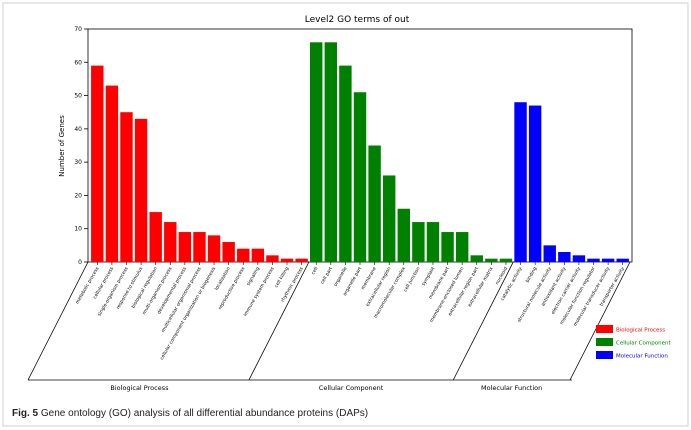 Image resolution: width=691 pixels, height=430 pixels. Describe the element at coordinates (501, 276) in the screenshot. I see `x-tick-label: nucleoid` at that location.